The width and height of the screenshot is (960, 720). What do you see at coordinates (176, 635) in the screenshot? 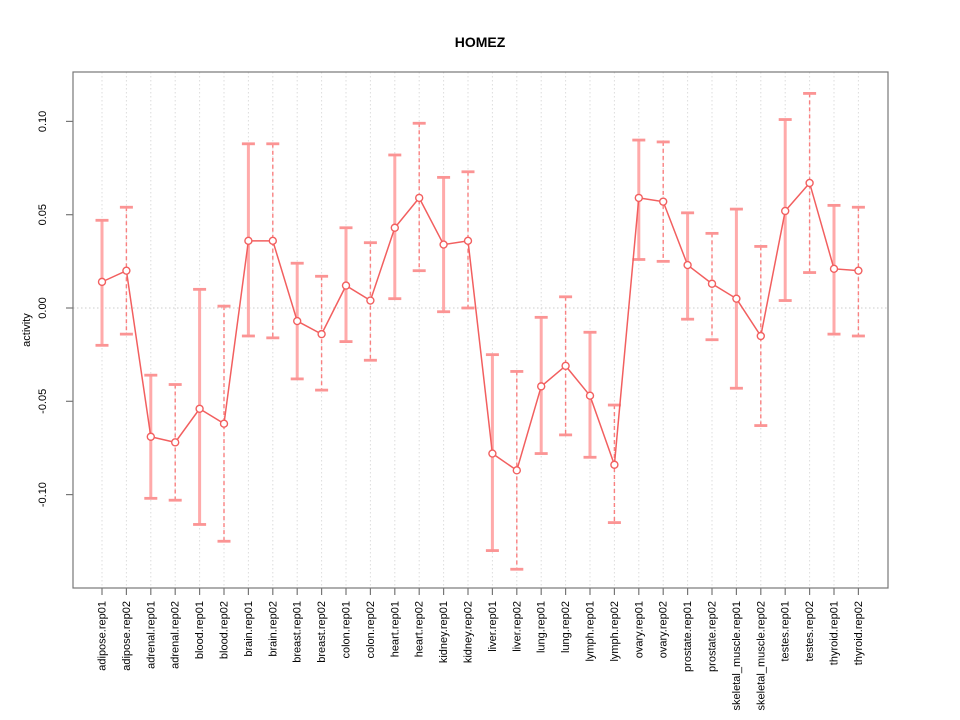
I see `x-tick-label: adrenal.rep02` at bounding box center [176, 635].